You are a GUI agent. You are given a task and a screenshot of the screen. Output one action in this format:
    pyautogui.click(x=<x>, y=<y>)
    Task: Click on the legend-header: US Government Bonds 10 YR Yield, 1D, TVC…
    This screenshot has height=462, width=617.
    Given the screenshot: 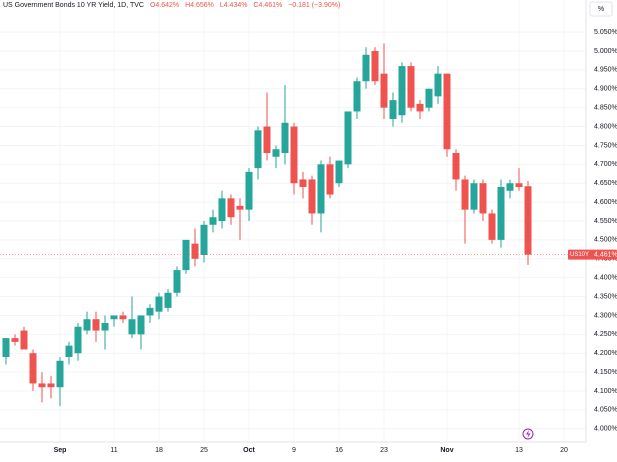 What is the action you would take?
    pyautogui.click(x=173, y=5)
    